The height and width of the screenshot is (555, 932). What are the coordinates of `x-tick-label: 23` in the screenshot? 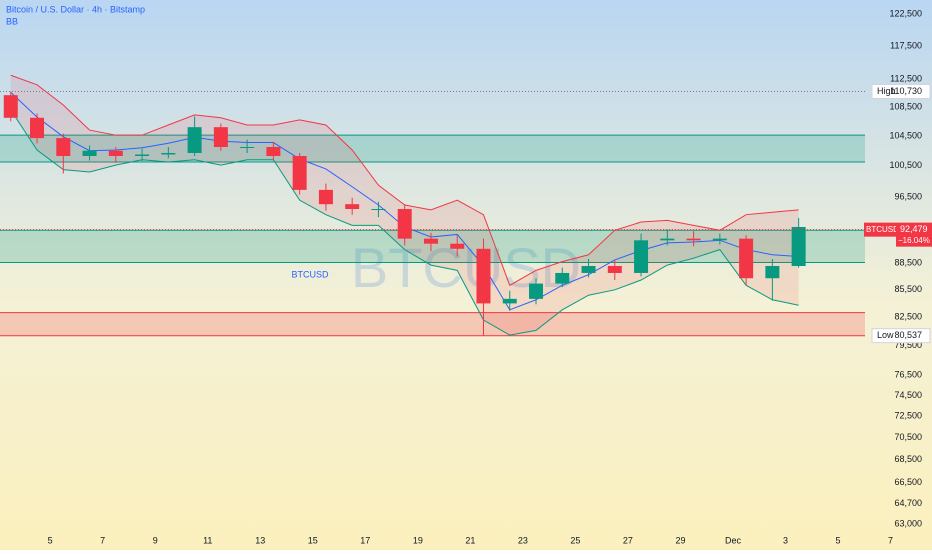 It's located at (523, 540).